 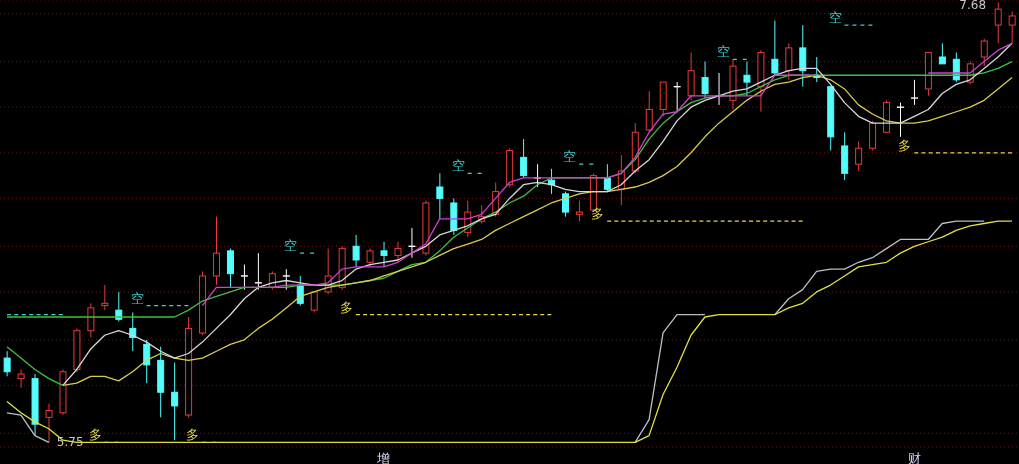 I want to click on x-tick-label: 增, so click(x=383, y=457).